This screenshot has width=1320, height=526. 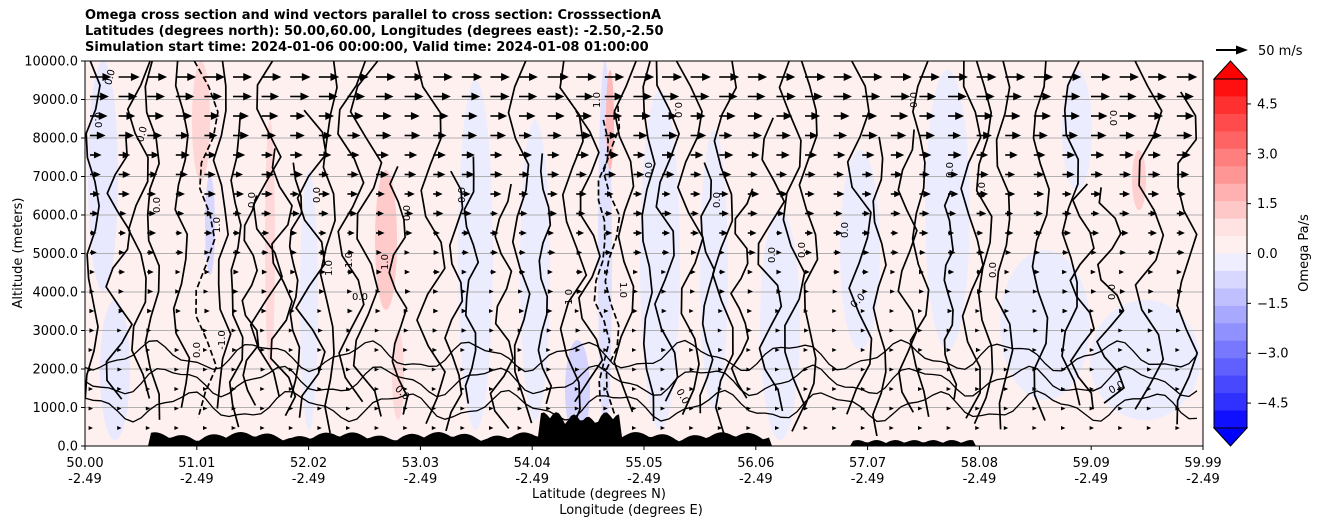 I want to click on y-tick-label: 9000.0, so click(x=56, y=100).